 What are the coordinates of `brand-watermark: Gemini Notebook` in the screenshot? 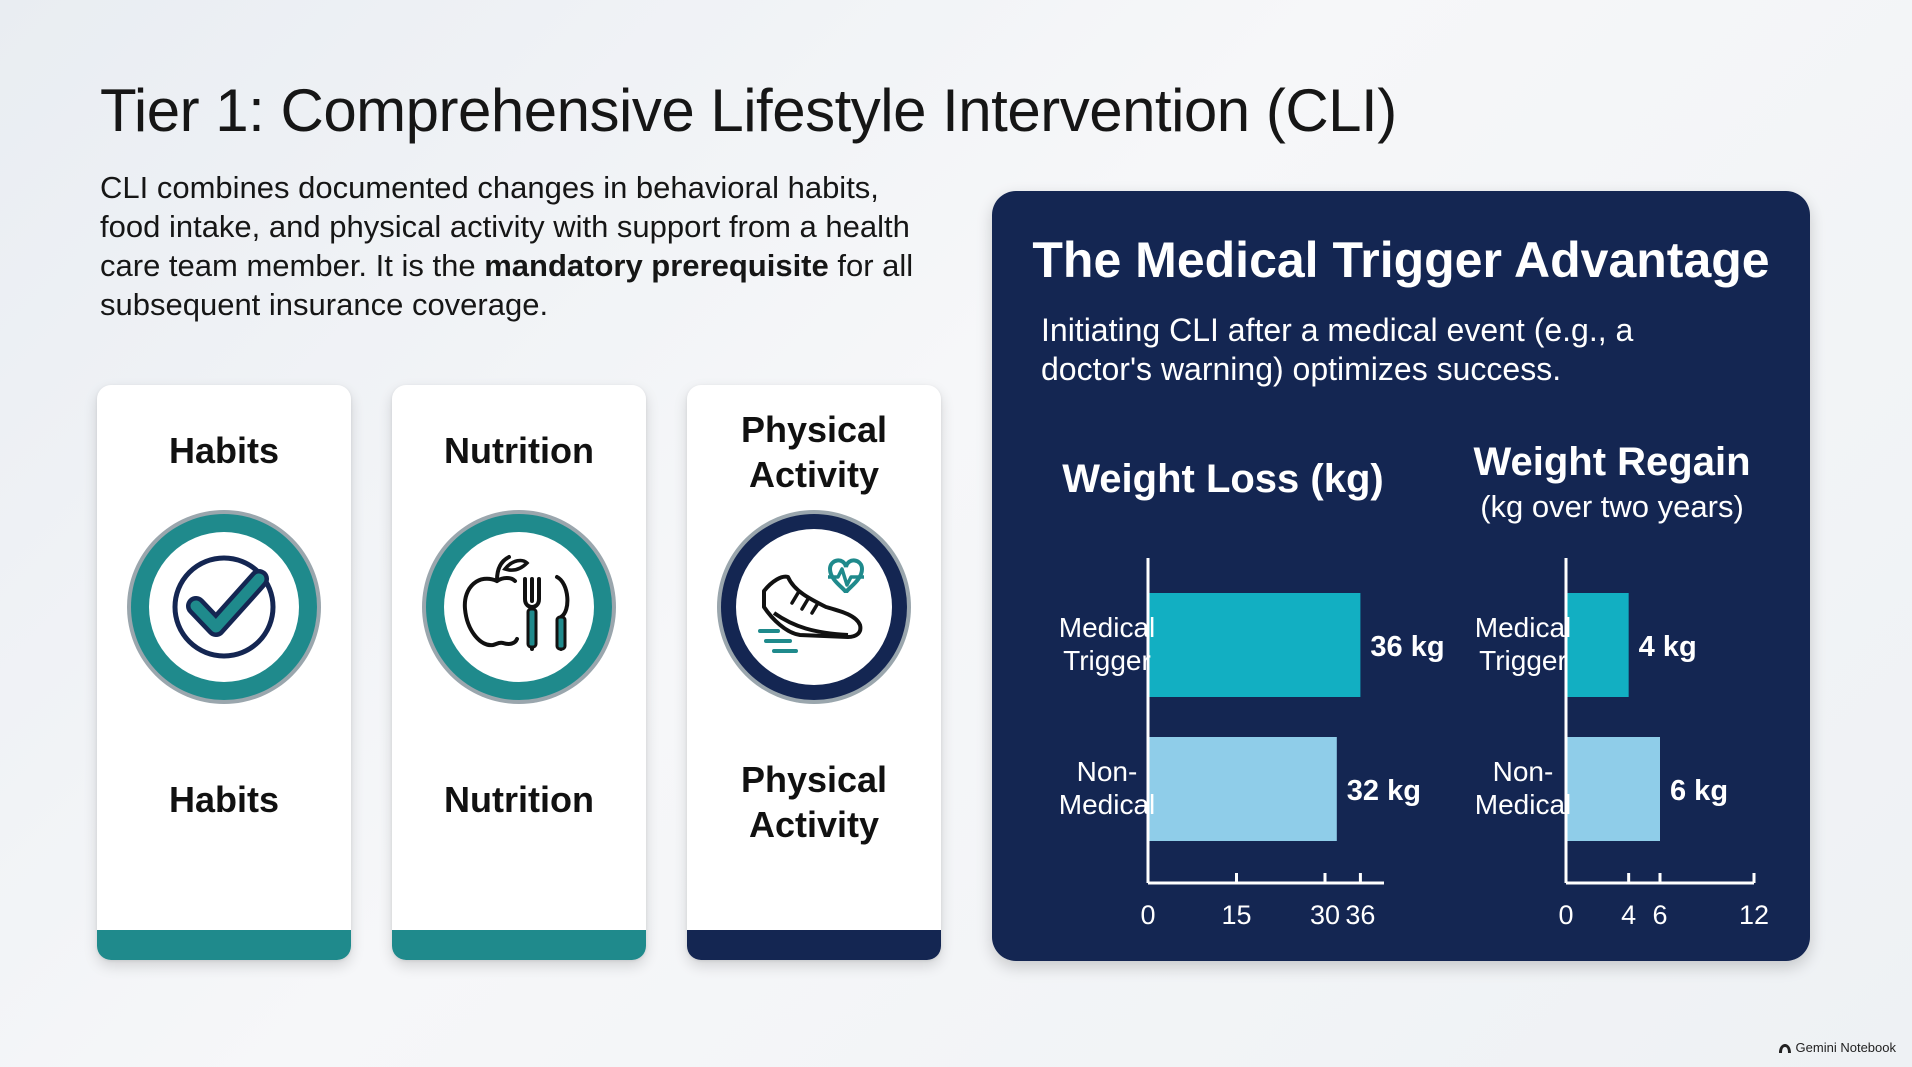 It's located at (1837, 1047).